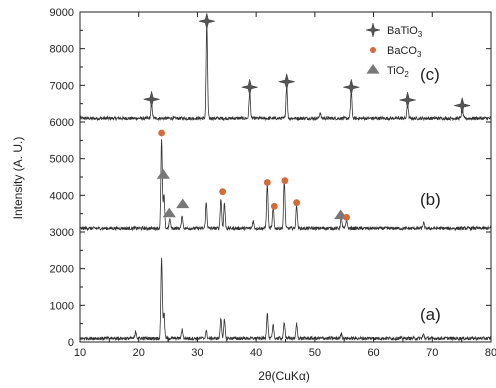 This screenshot has width=496, height=388. What do you see at coordinates (139, 353) in the screenshot?
I see `x-tick-label-1: 20` at bounding box center [139, 353].